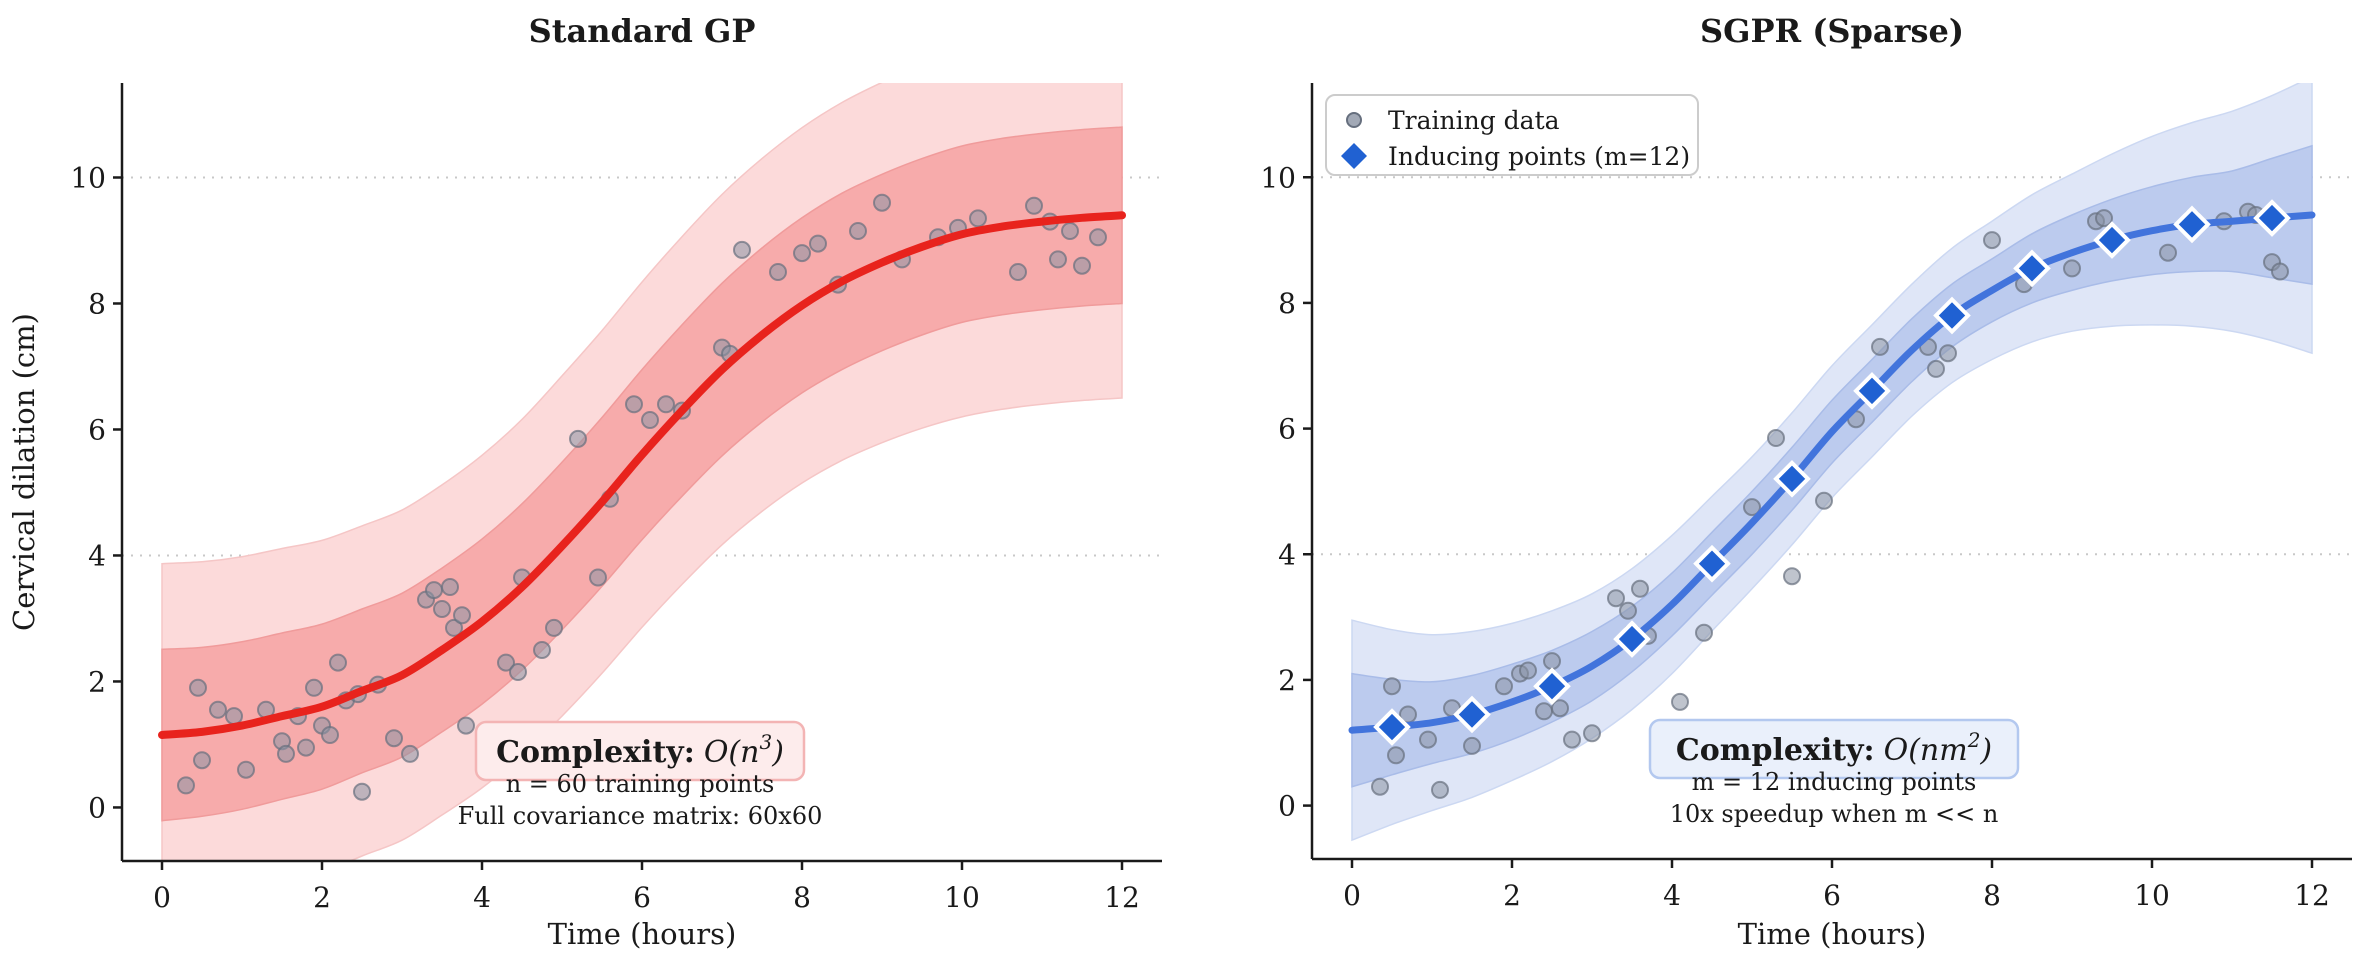 The image size is (2373, 974). What do you see at coordinates (1278, 177) in the screenshot?
I see `y-tick-label: 10` at bounding box center [1278, 177].